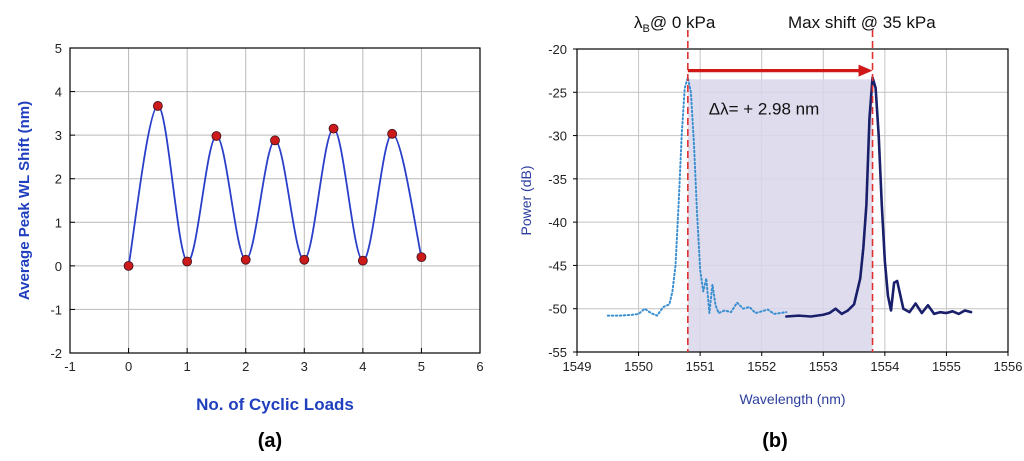  Describe the element at coordinates (58, 48) in the screenshot. I see `y-tick-label-a: 5` at that location.